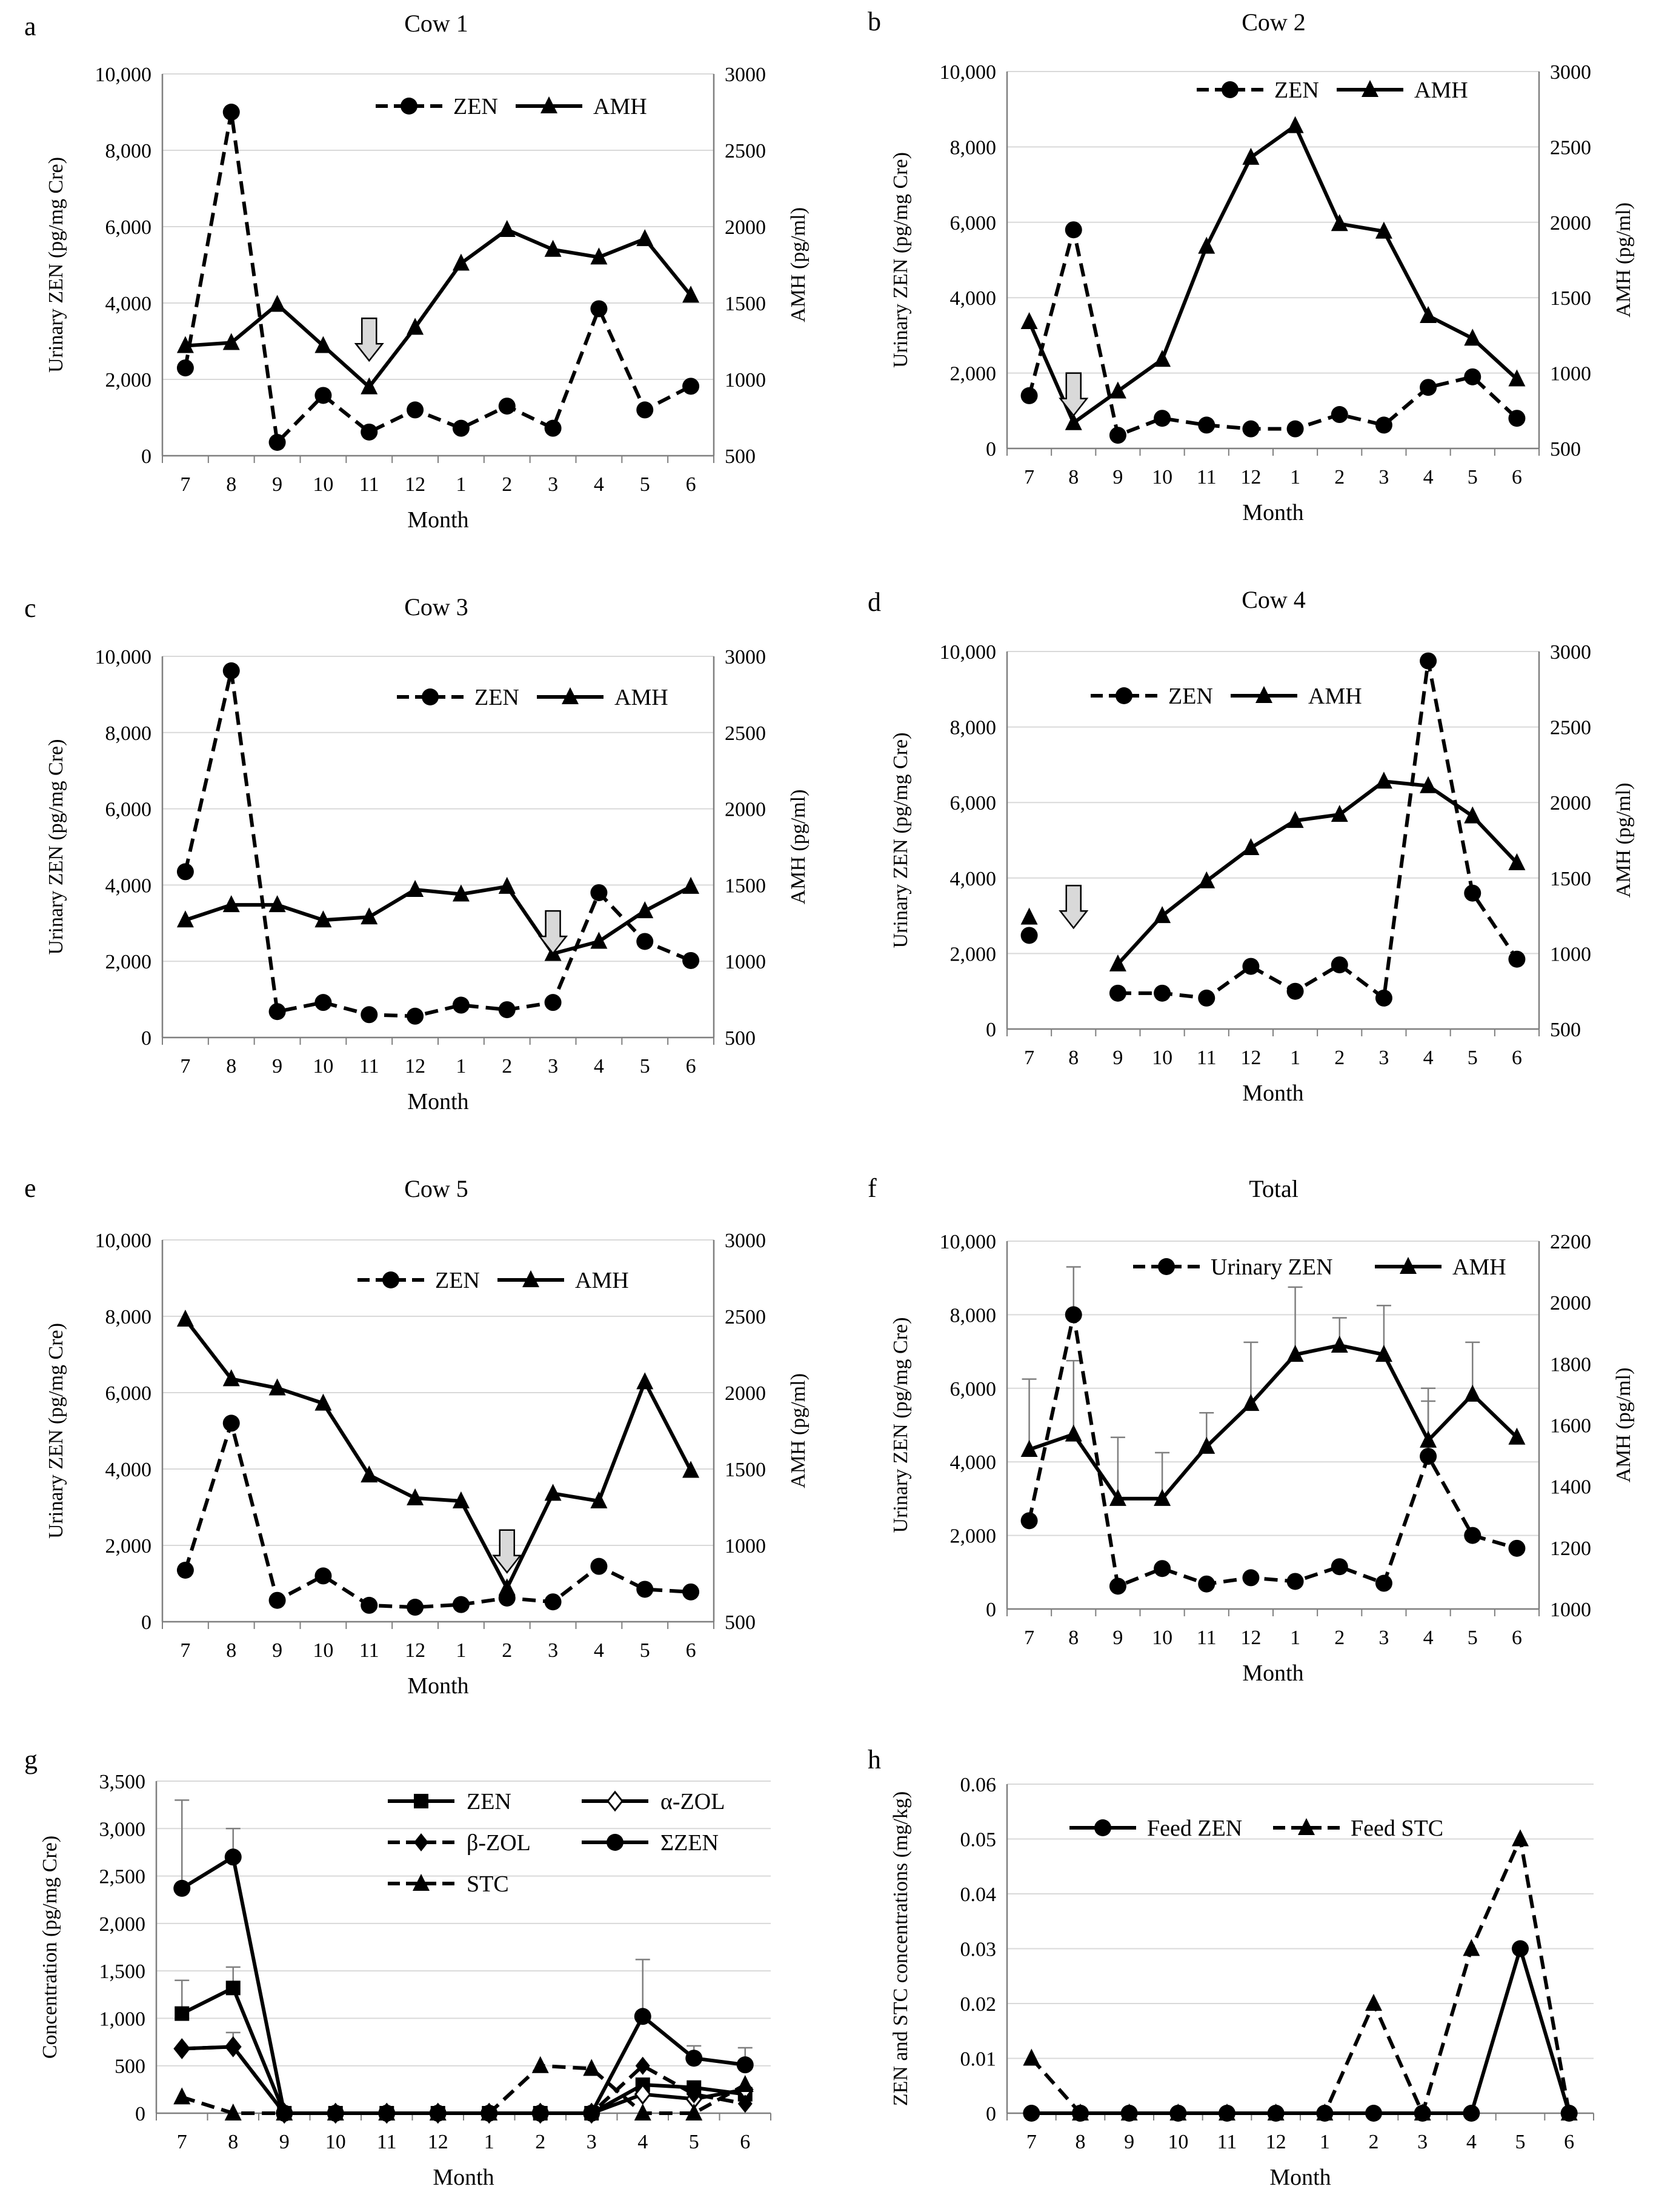 Image resolution: width=1656 pixels, height=2212 pixels. Describe the element at coordinates (692, 1802) in the screenshot. I see `legend-label: α-ZOL` at that location.